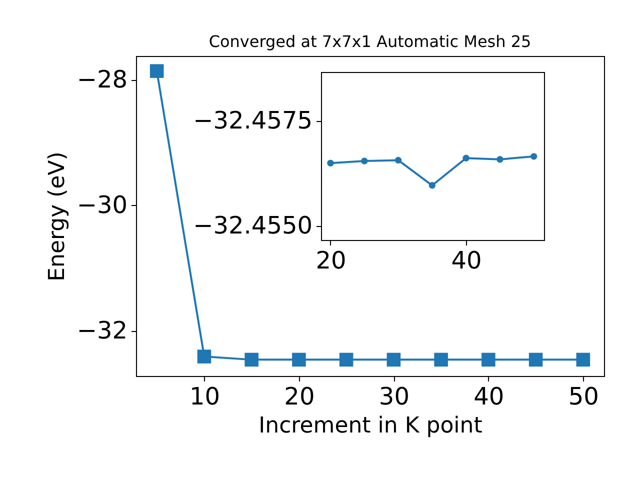 The image size is (640, 480). Describe the element at coordinates (394, 396) in the screenshot. I see `x-tick-label: 30` at that location.